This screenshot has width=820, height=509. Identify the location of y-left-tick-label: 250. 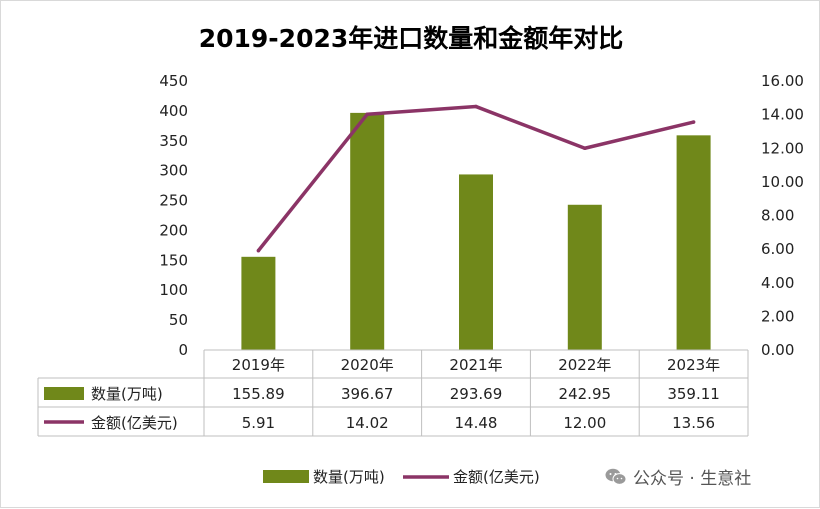
(173, 201).